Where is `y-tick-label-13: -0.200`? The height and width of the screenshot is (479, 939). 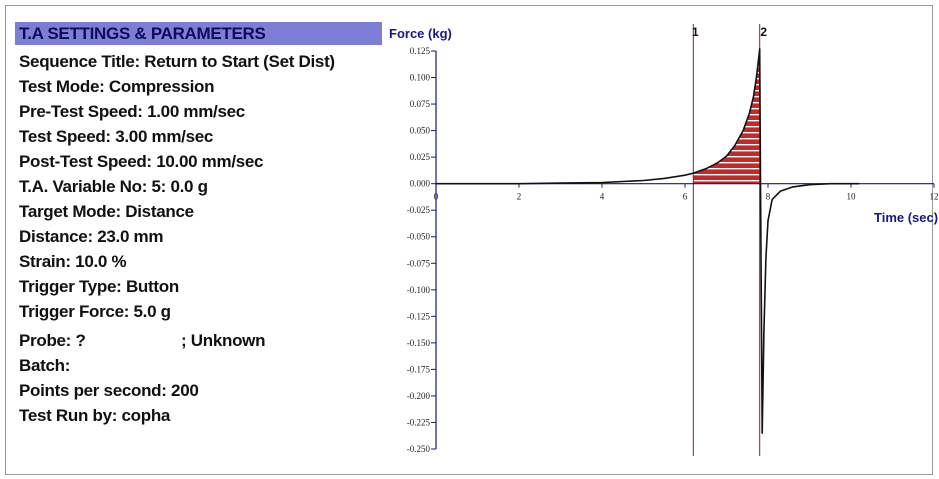
y-tick-label-13: -0.200 is located at coordinates (419, 396).